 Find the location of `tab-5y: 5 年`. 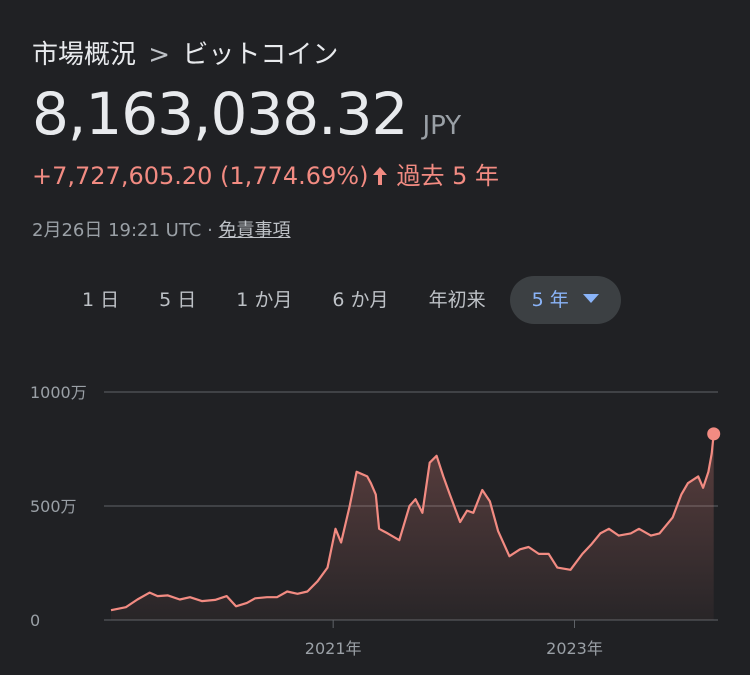

tab-5y: 5 年 is located at coordinates (565, 300).